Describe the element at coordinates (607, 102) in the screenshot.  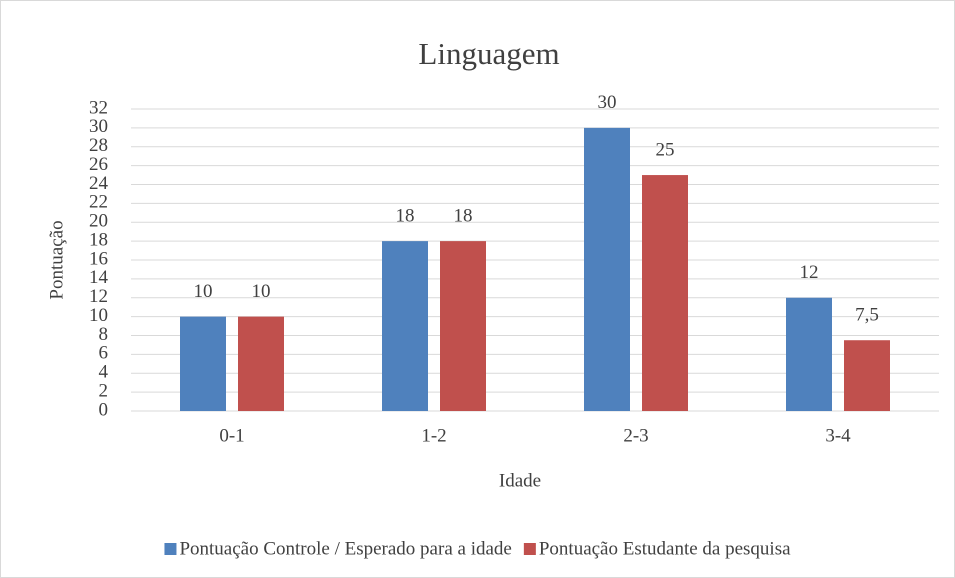
I see `data-label: 30` at that location.